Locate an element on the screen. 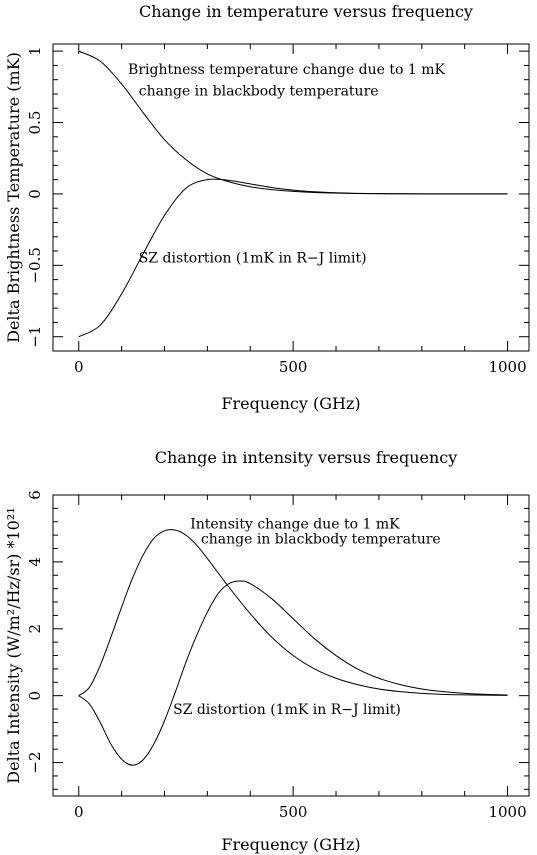 The image size is (537, 855). chart1-y-tick-label: 0.5 is located at coordinates (35, 123).